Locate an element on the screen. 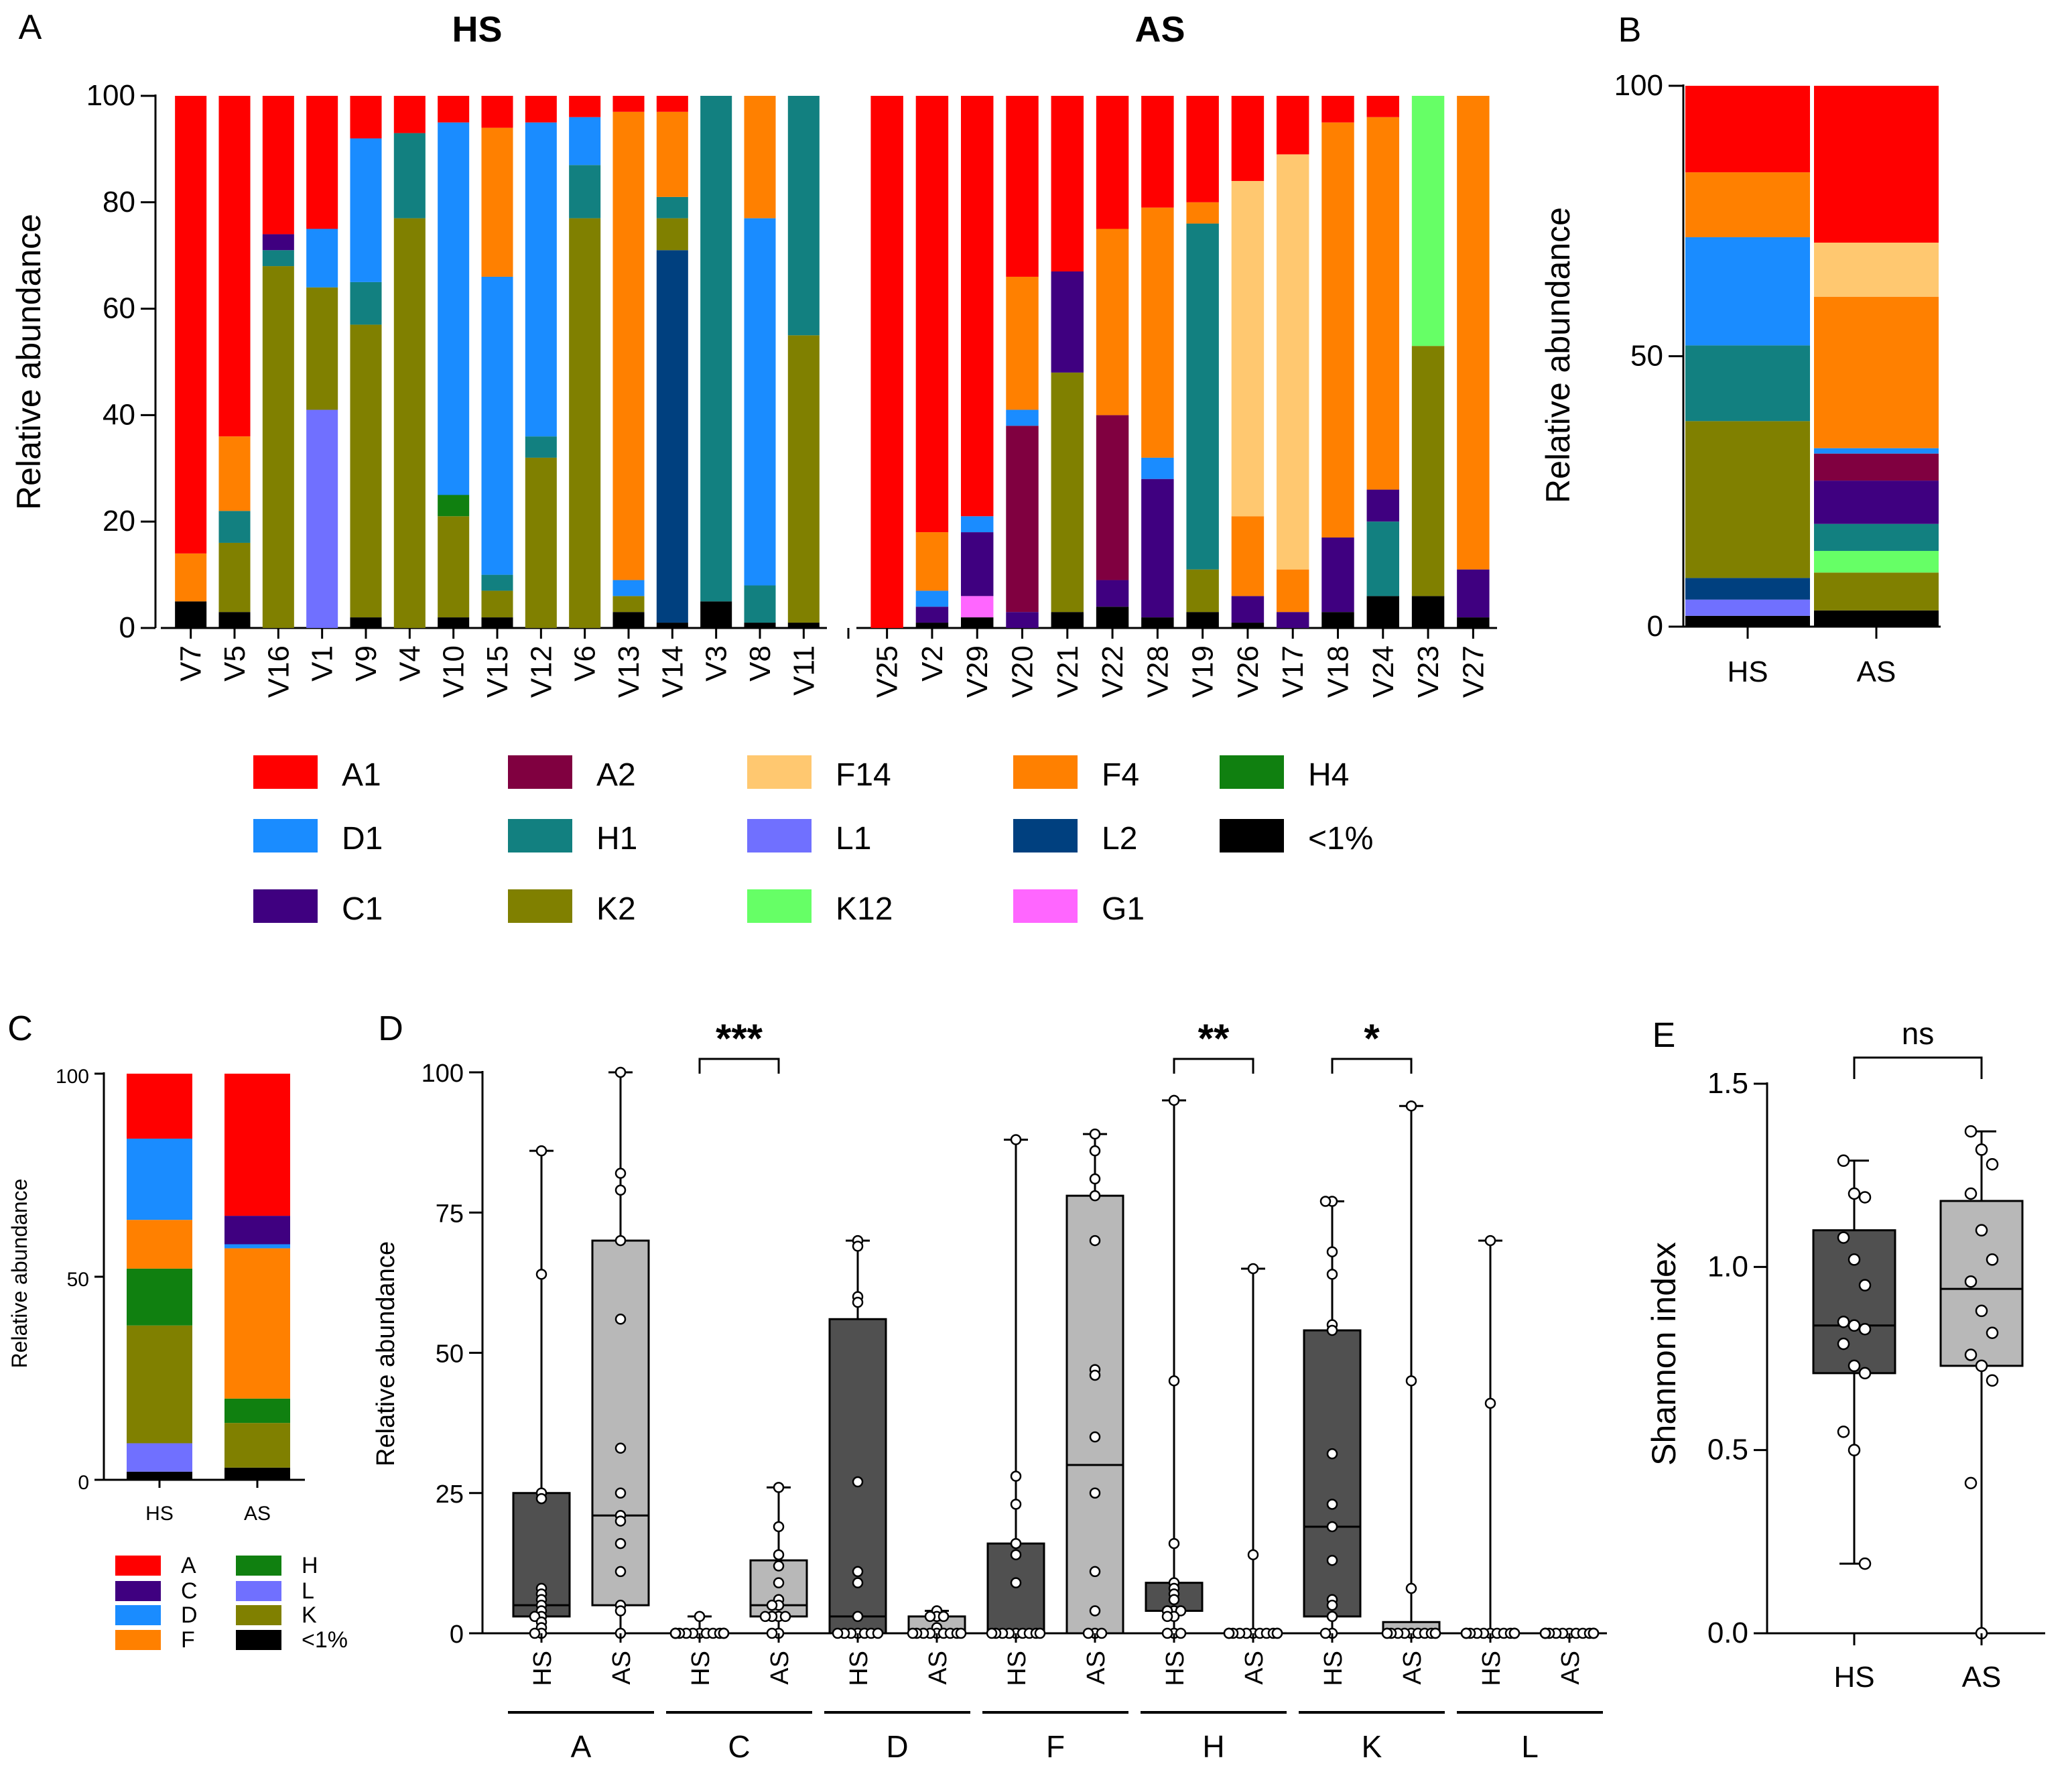 Image resolution: width=2072 pixels, height=1770 pixels. bar-segment-AS-H1 is located at coordinates (1876, 537).